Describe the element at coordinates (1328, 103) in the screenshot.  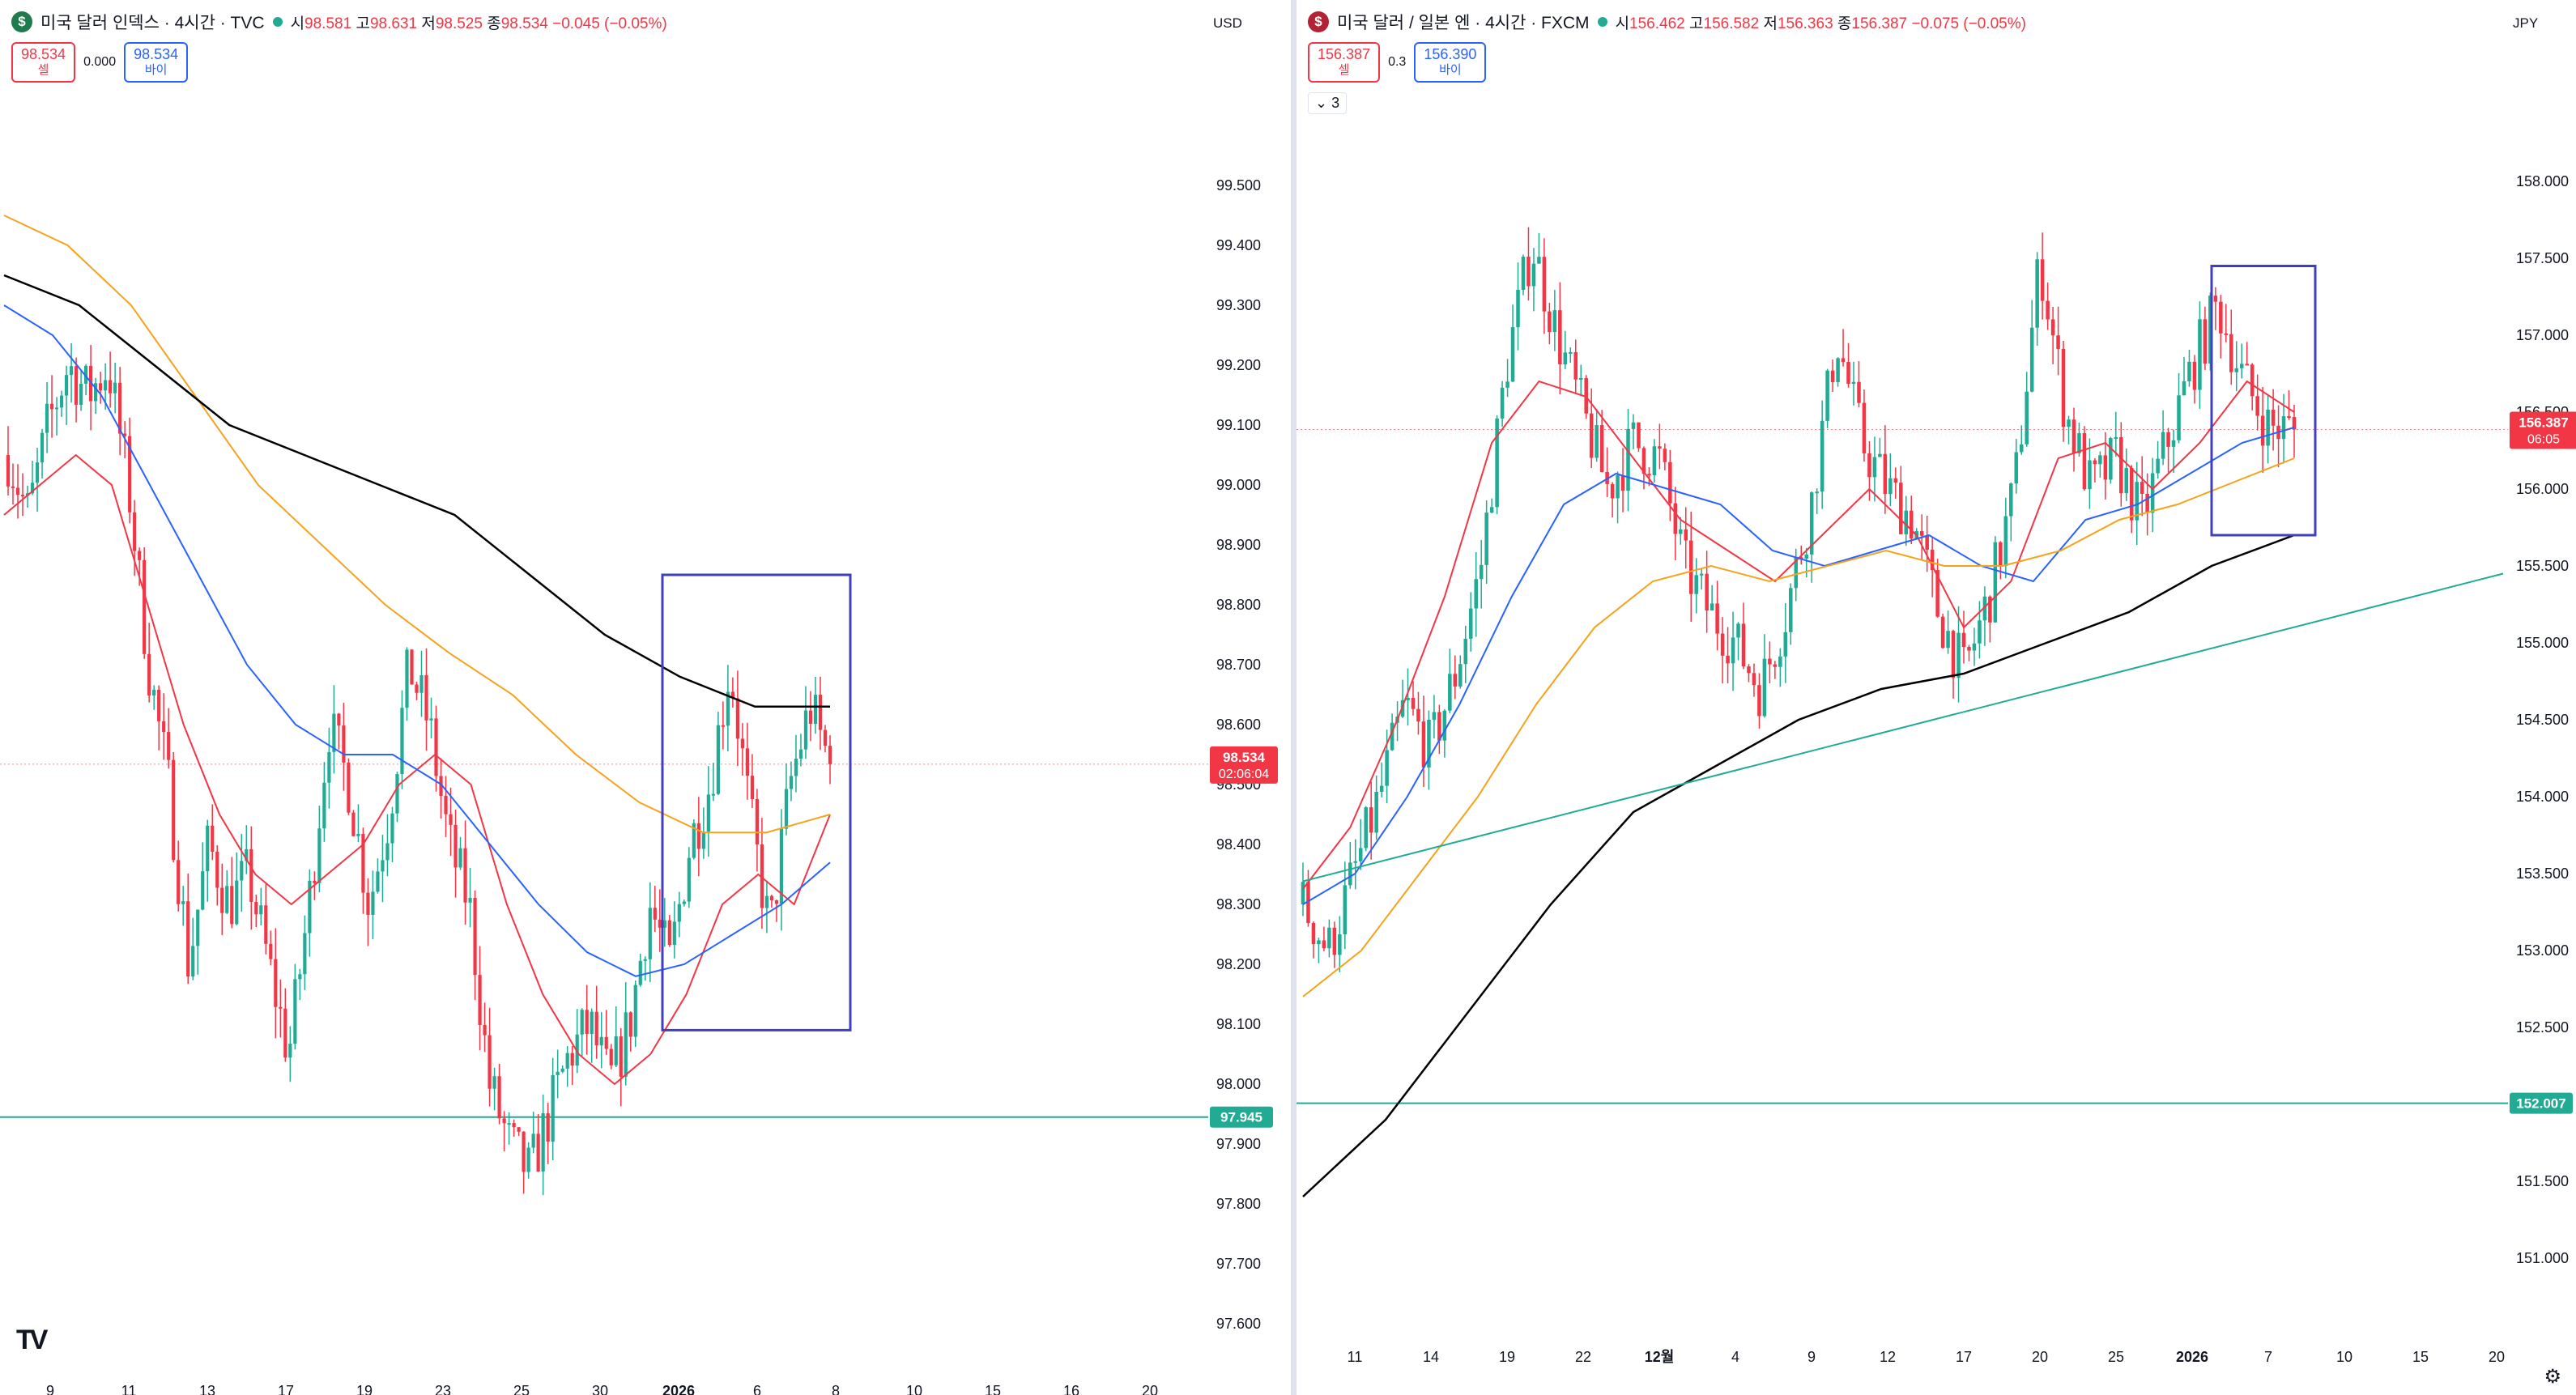
I see `indicator-collapse-button: ⌄ 3` at that location.